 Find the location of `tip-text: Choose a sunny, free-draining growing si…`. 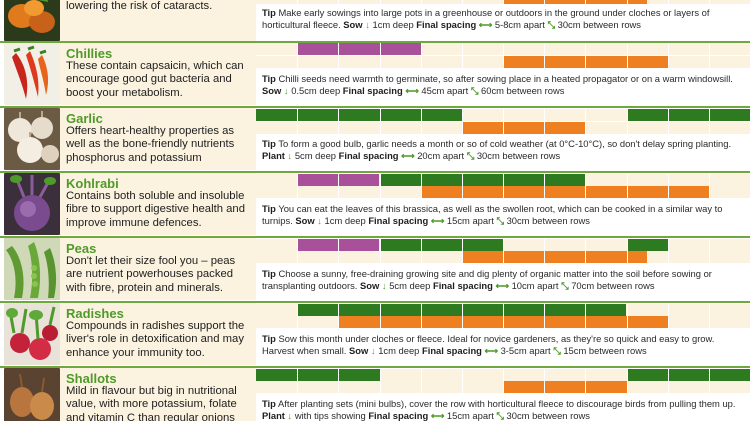

tip-text: Choose a sunny, free-draining growing si… is located at coordinates (487, 280).